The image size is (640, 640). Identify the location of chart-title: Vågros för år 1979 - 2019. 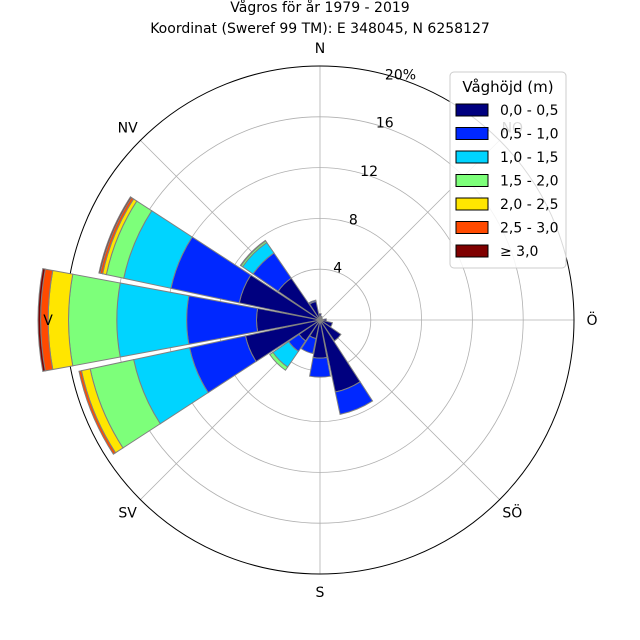
(319, 8).